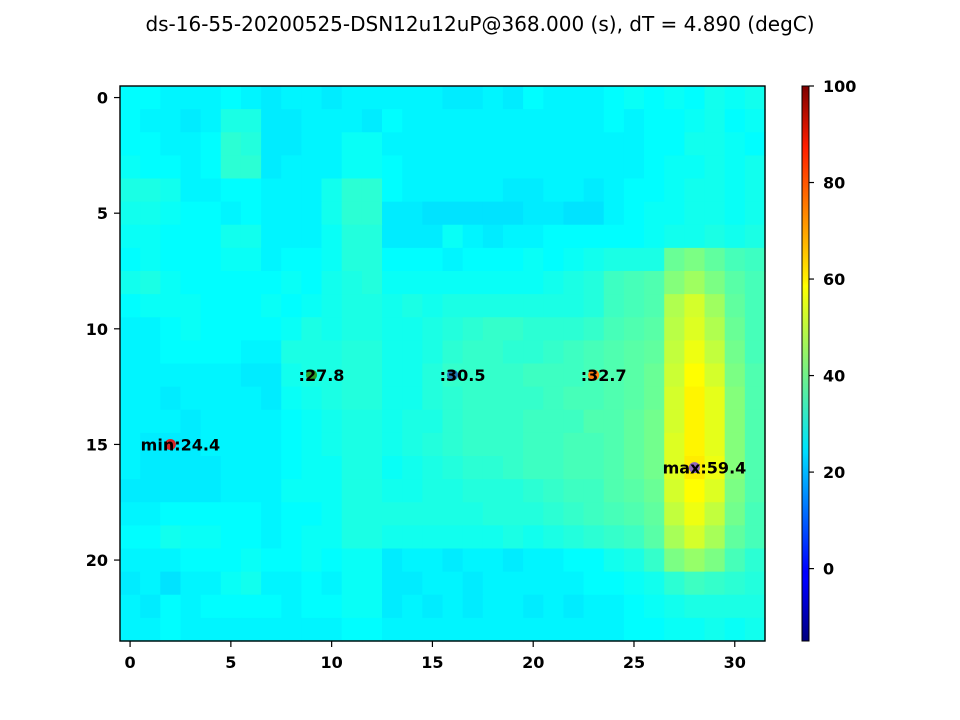 Image resolution: width=960 pixels, height=720 pixels. I want to click on colorbar-tick-label: 0, so click(828, 569).